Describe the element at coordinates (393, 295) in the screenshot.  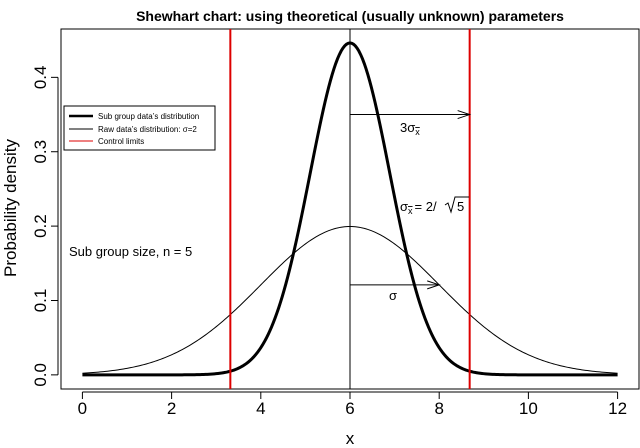
I see `sigma-raw-label: σ` at that location.